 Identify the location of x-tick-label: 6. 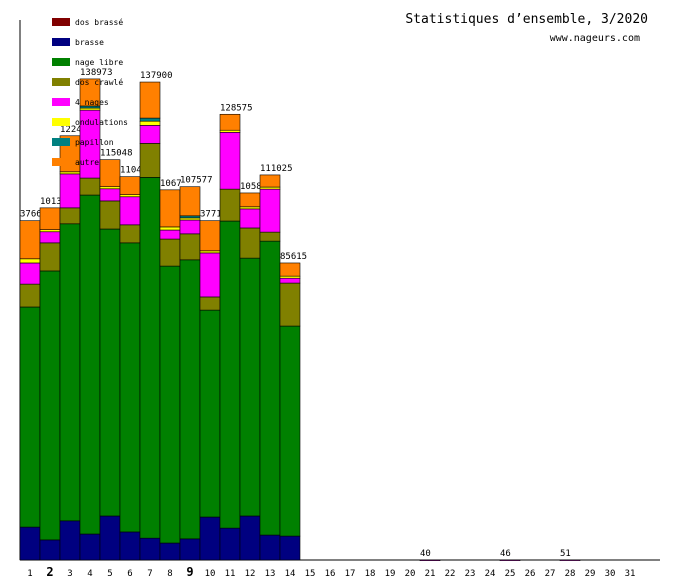
(129, 574).